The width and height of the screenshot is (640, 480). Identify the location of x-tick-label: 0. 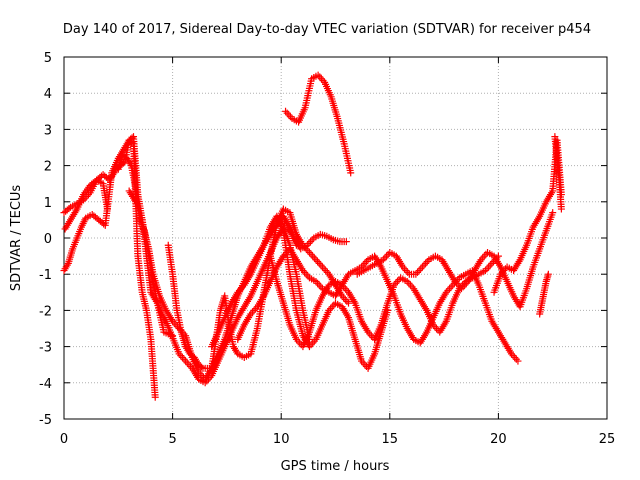
(64, 439).